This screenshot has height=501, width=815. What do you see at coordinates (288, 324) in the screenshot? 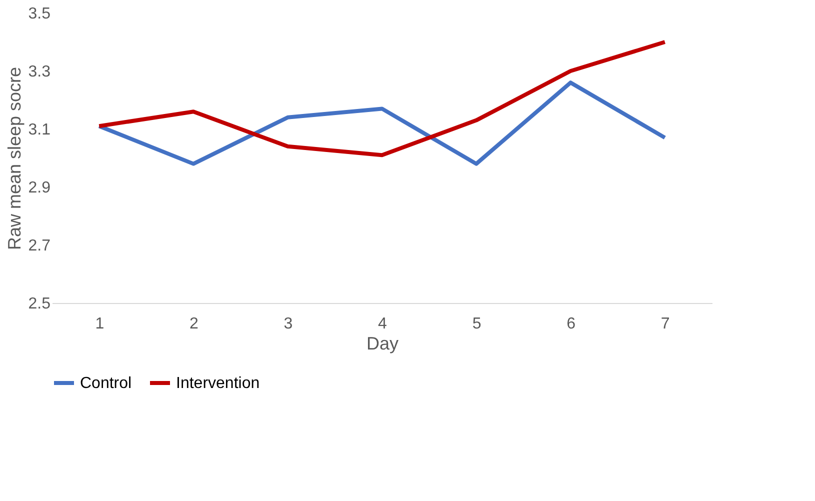
I see `x-tick-label: 3` at bounding box center [288, 324].